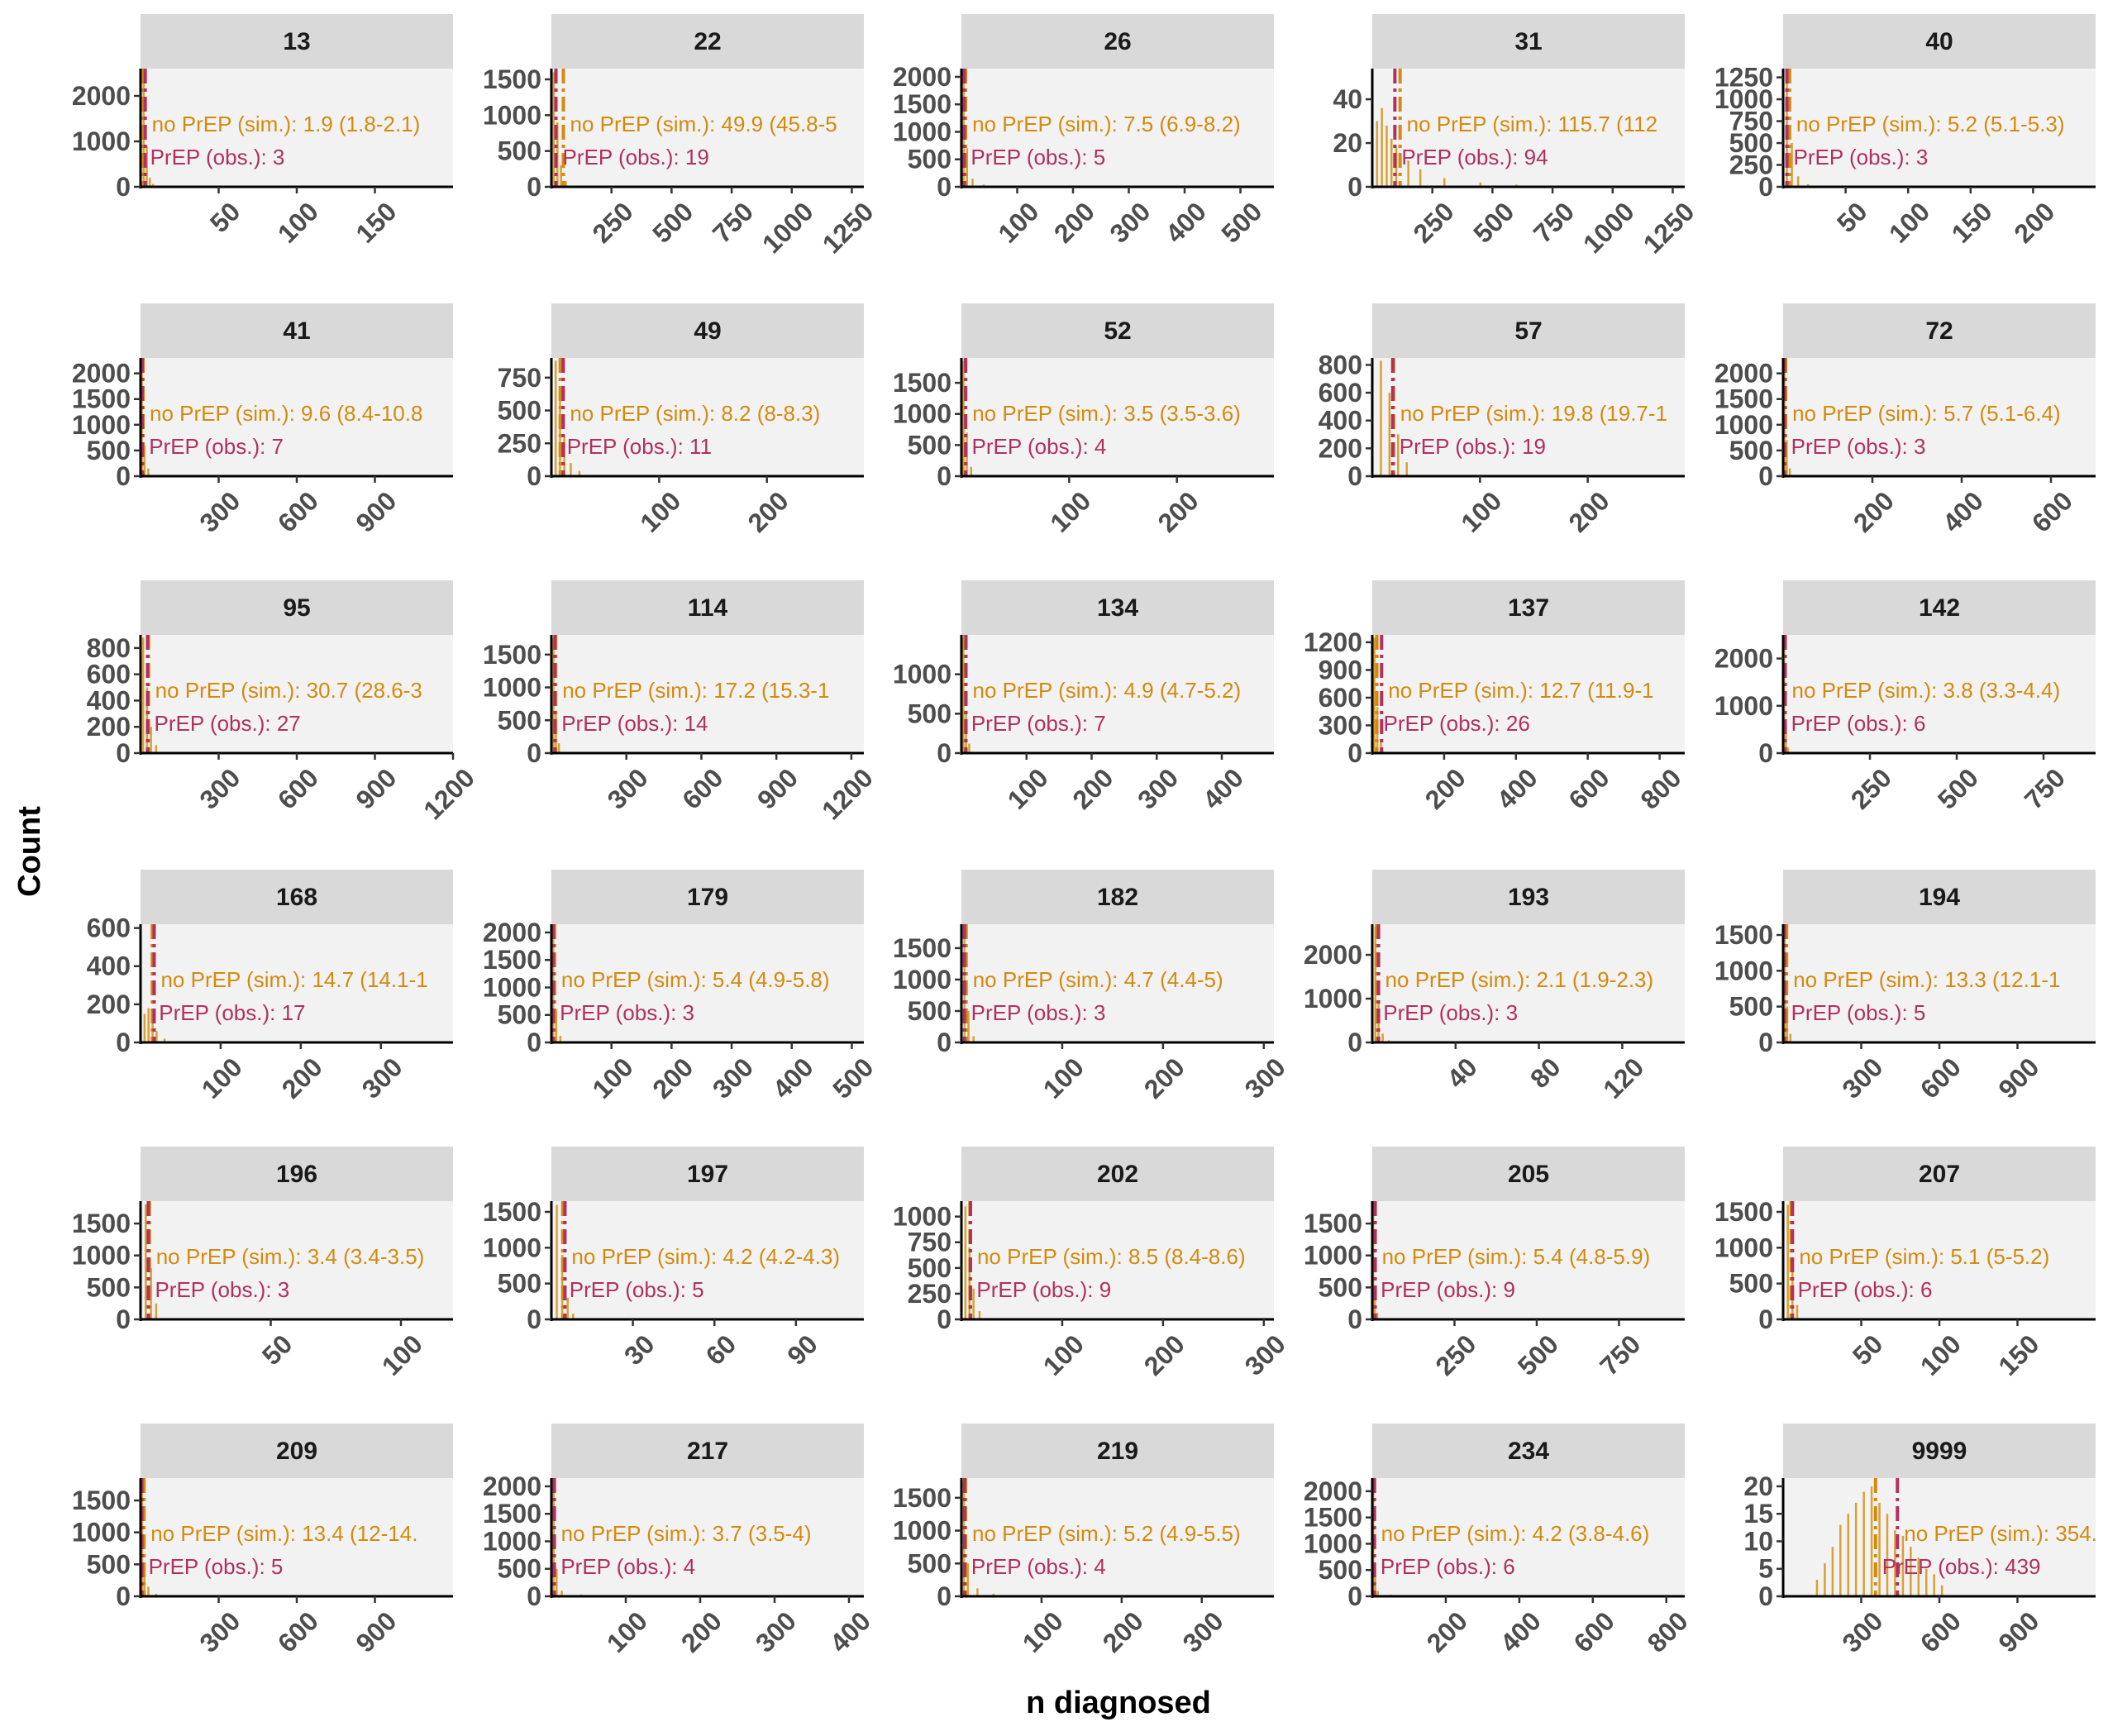  What do you see at coordinates (1939, 331) in the screenshot?
I see `facet-strip-label: 72` at bounding box center [1939, 331].